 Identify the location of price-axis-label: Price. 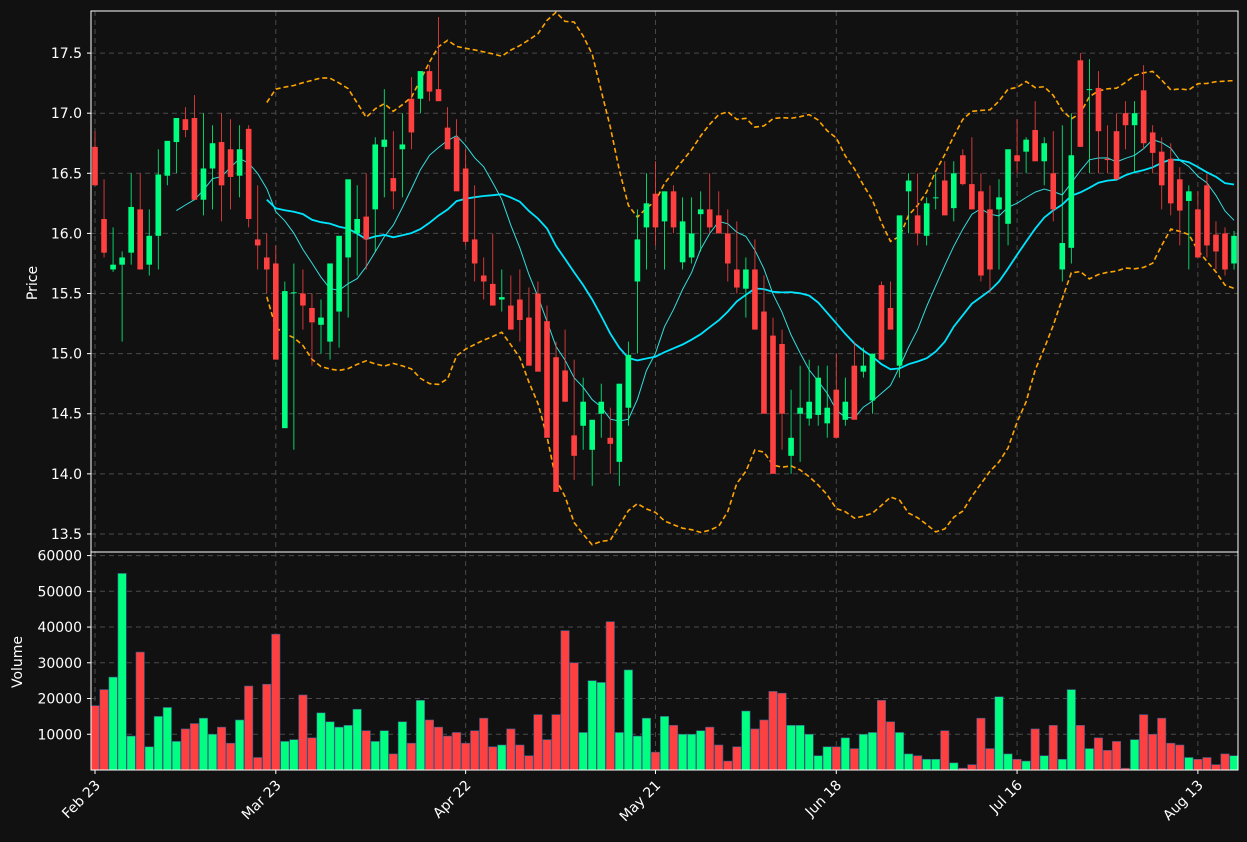
(33, 283).